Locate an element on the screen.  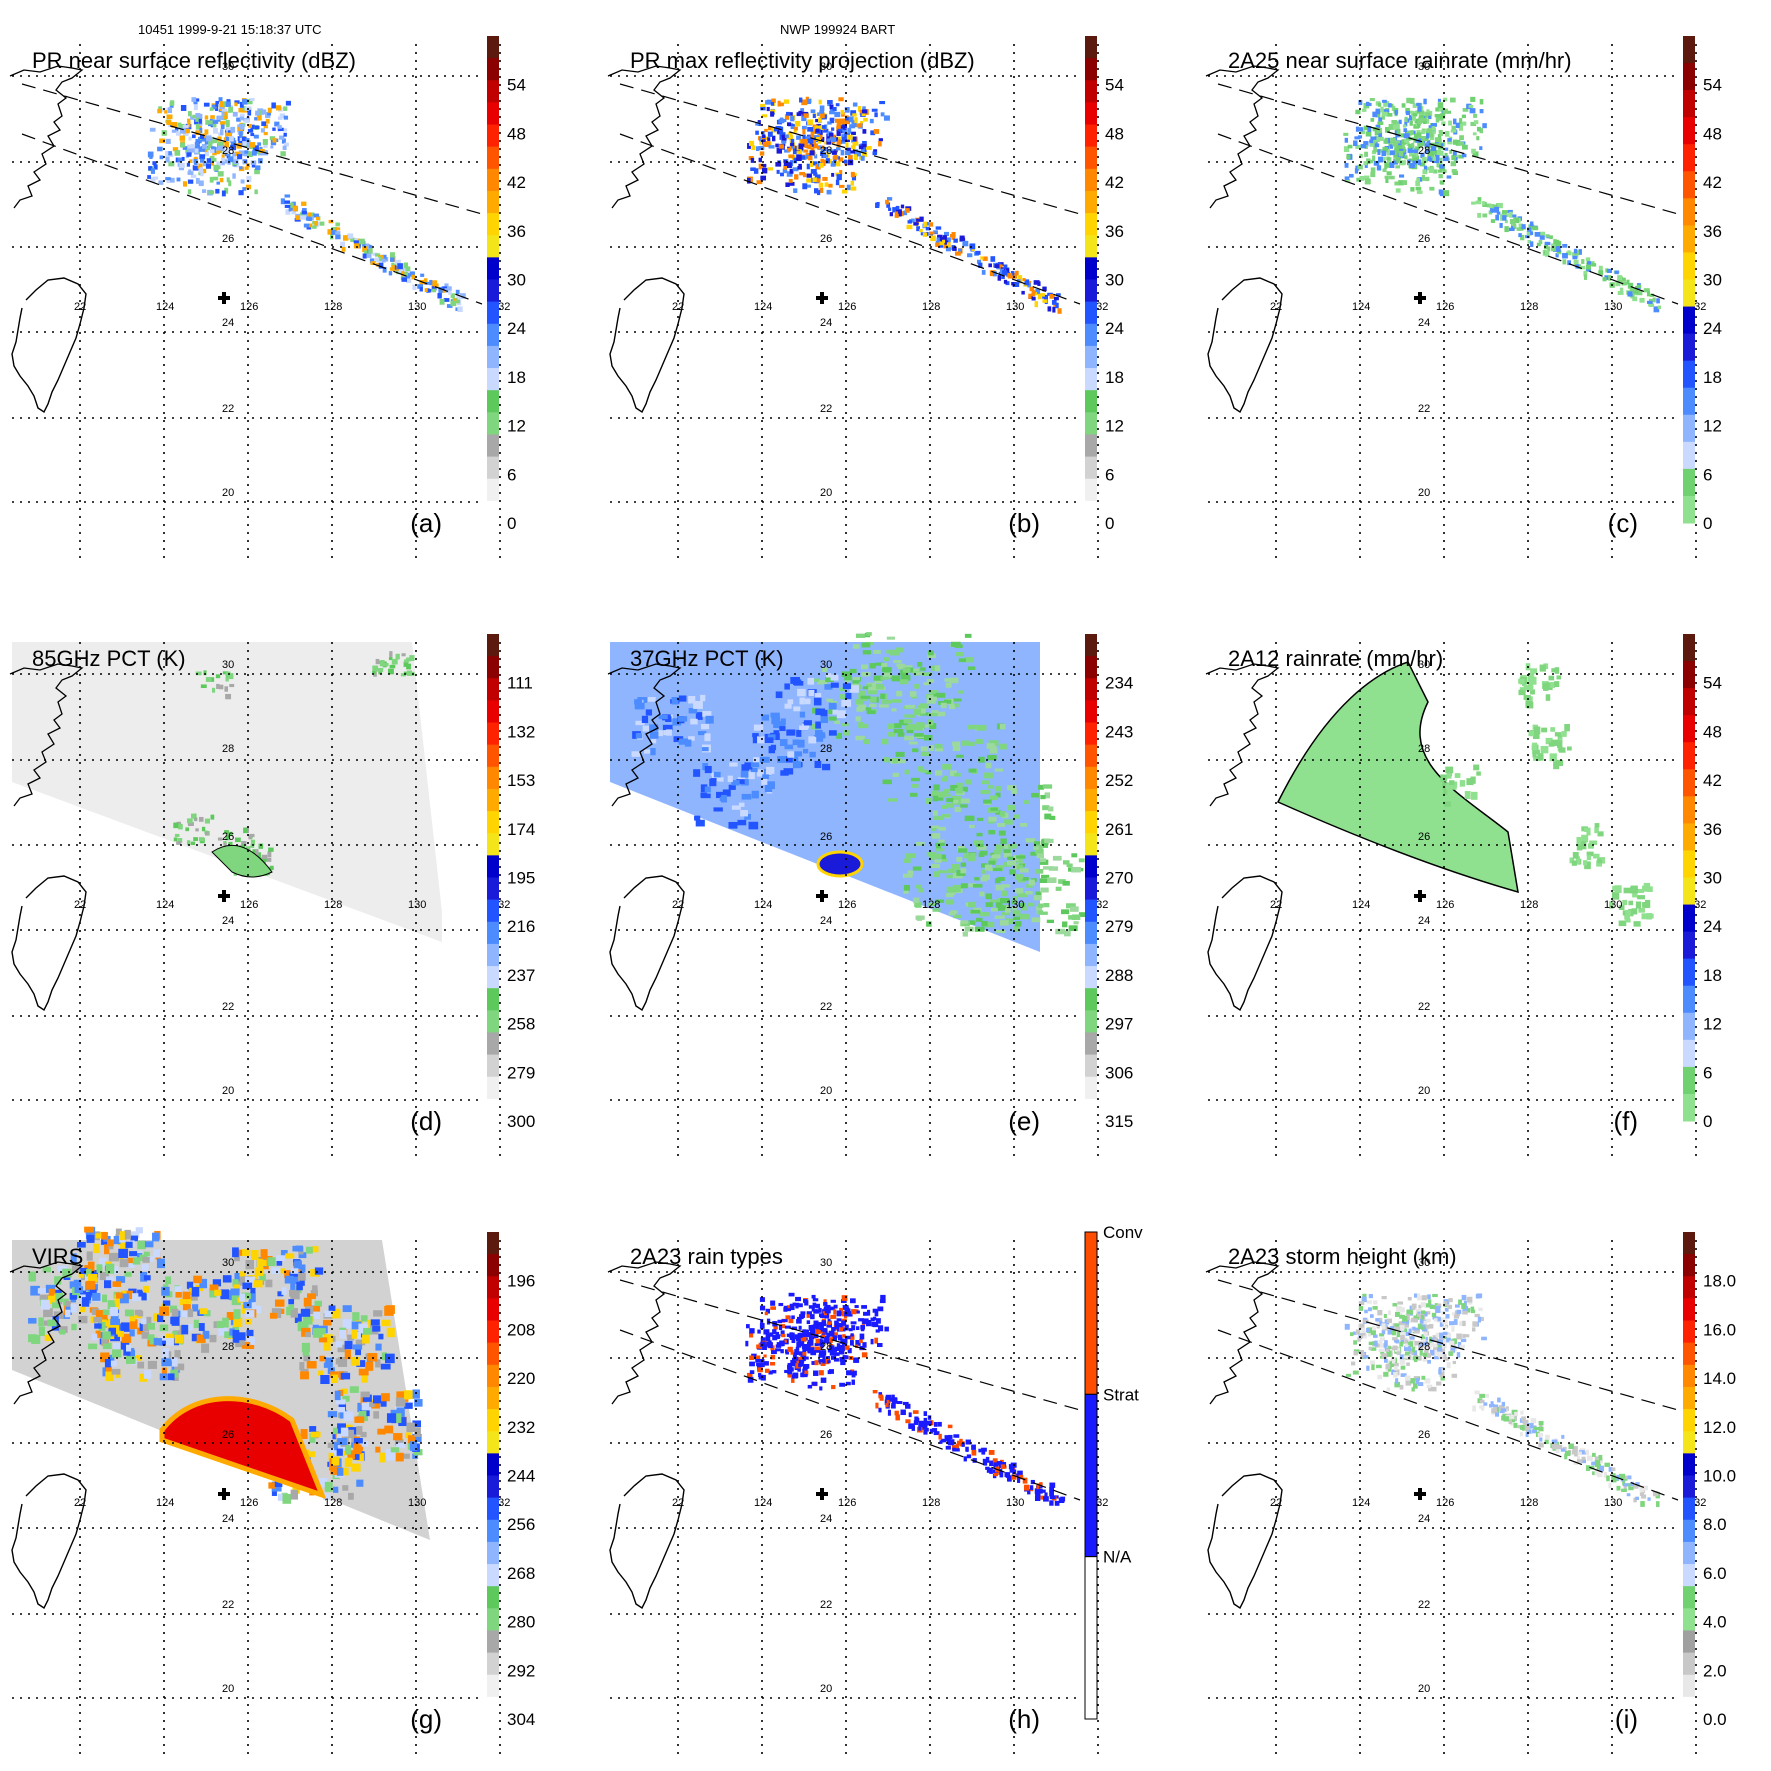
colorbar-label: 6 is located at coordinates (511, 474).